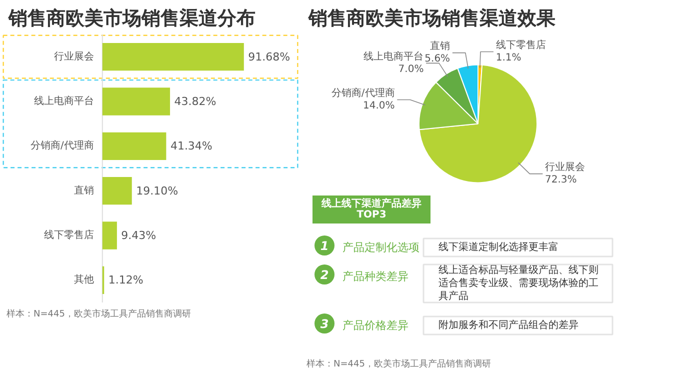 Image resolution: width=700 pixels, height=373 pixels. I want to click on text: 线上适合标品与轻量级产品、线下则适合售卖专业级、需要现场体验的工具产品, so click(518, 283).